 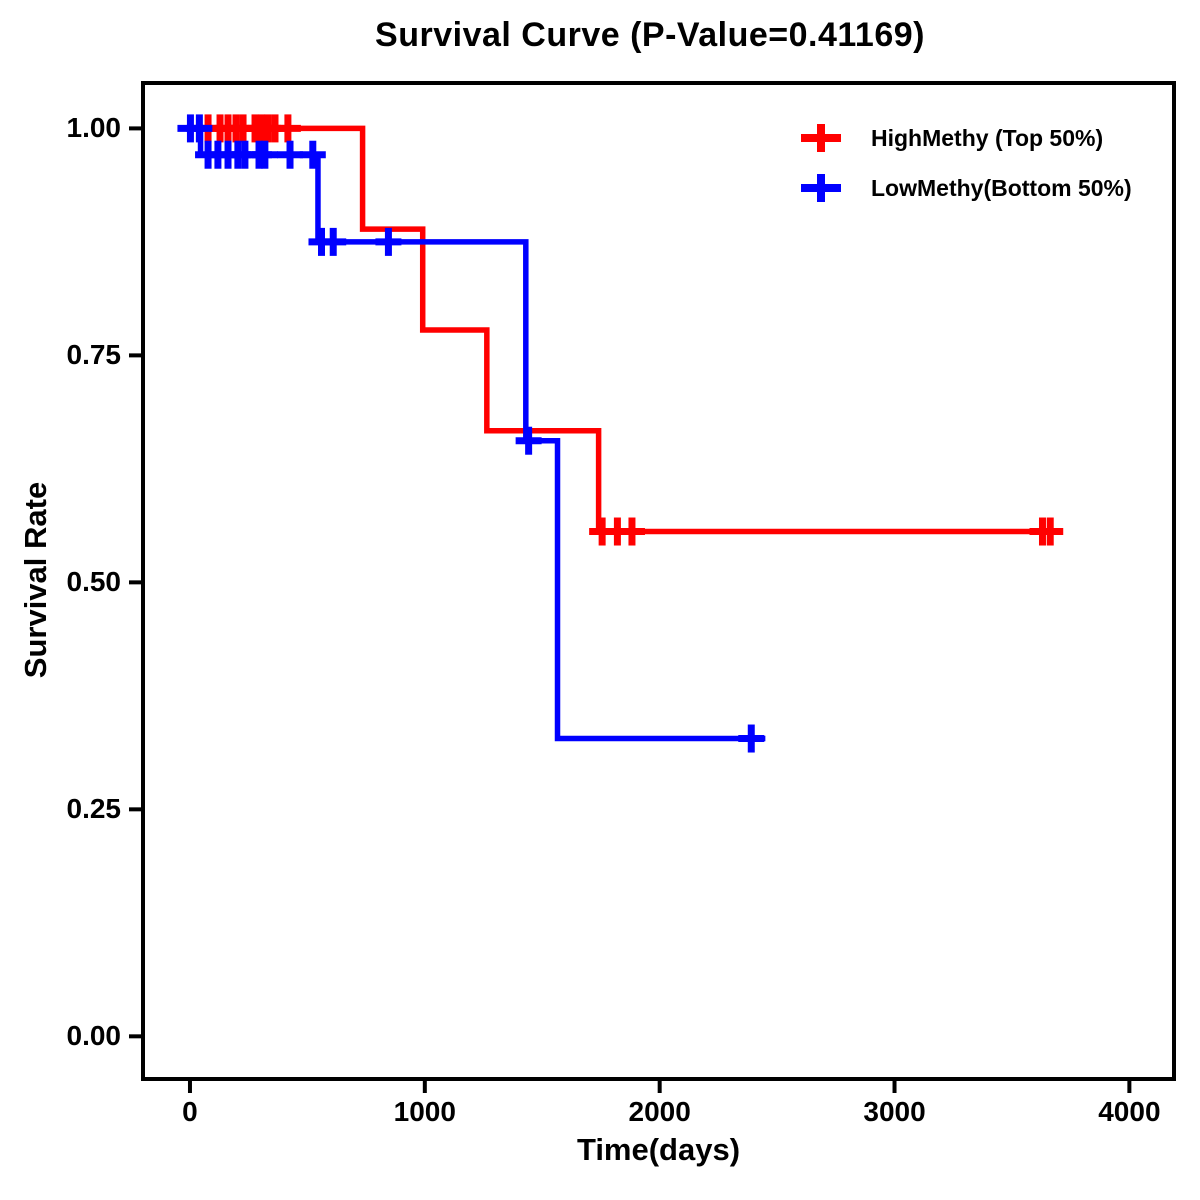 I want to click on legend-item-lowmethy: LowMethy(Bottom 50%), so click(x=965, y=188).